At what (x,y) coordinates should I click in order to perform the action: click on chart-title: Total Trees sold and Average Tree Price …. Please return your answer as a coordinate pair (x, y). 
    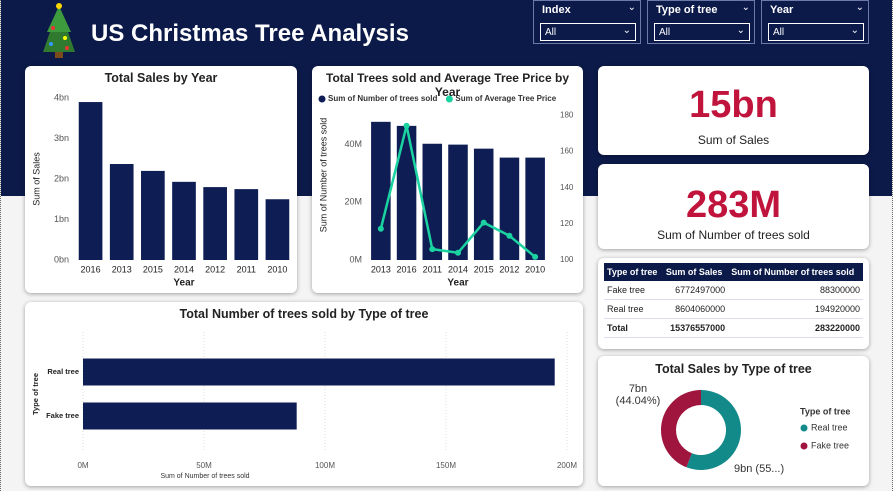
    Looking at the image, I should click on (447, 85).